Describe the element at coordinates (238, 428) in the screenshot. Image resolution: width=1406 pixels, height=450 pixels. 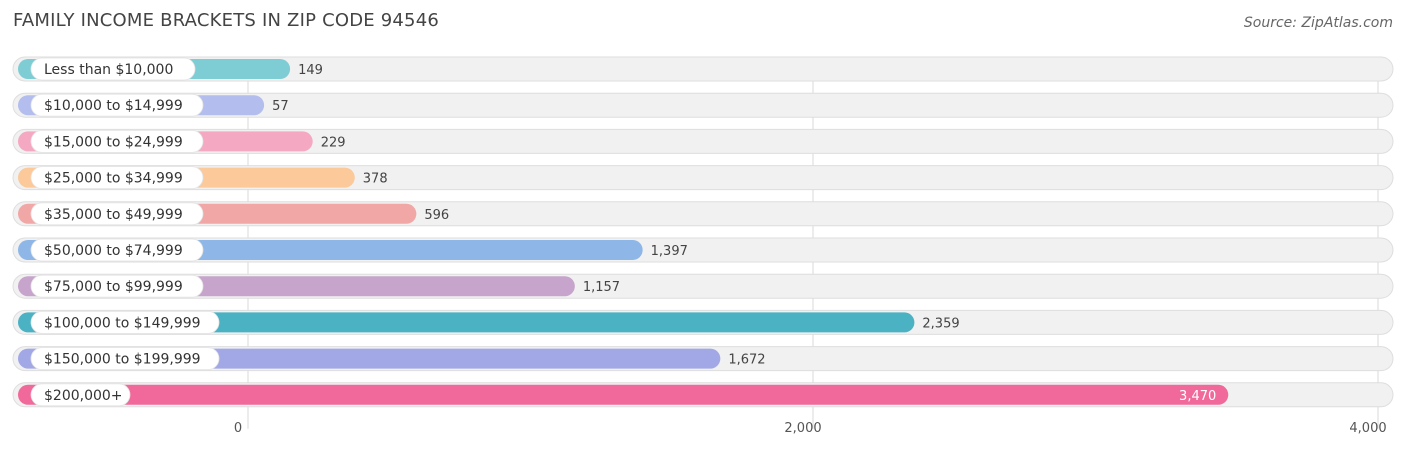
I see `x-tick-label: 0` at that location.